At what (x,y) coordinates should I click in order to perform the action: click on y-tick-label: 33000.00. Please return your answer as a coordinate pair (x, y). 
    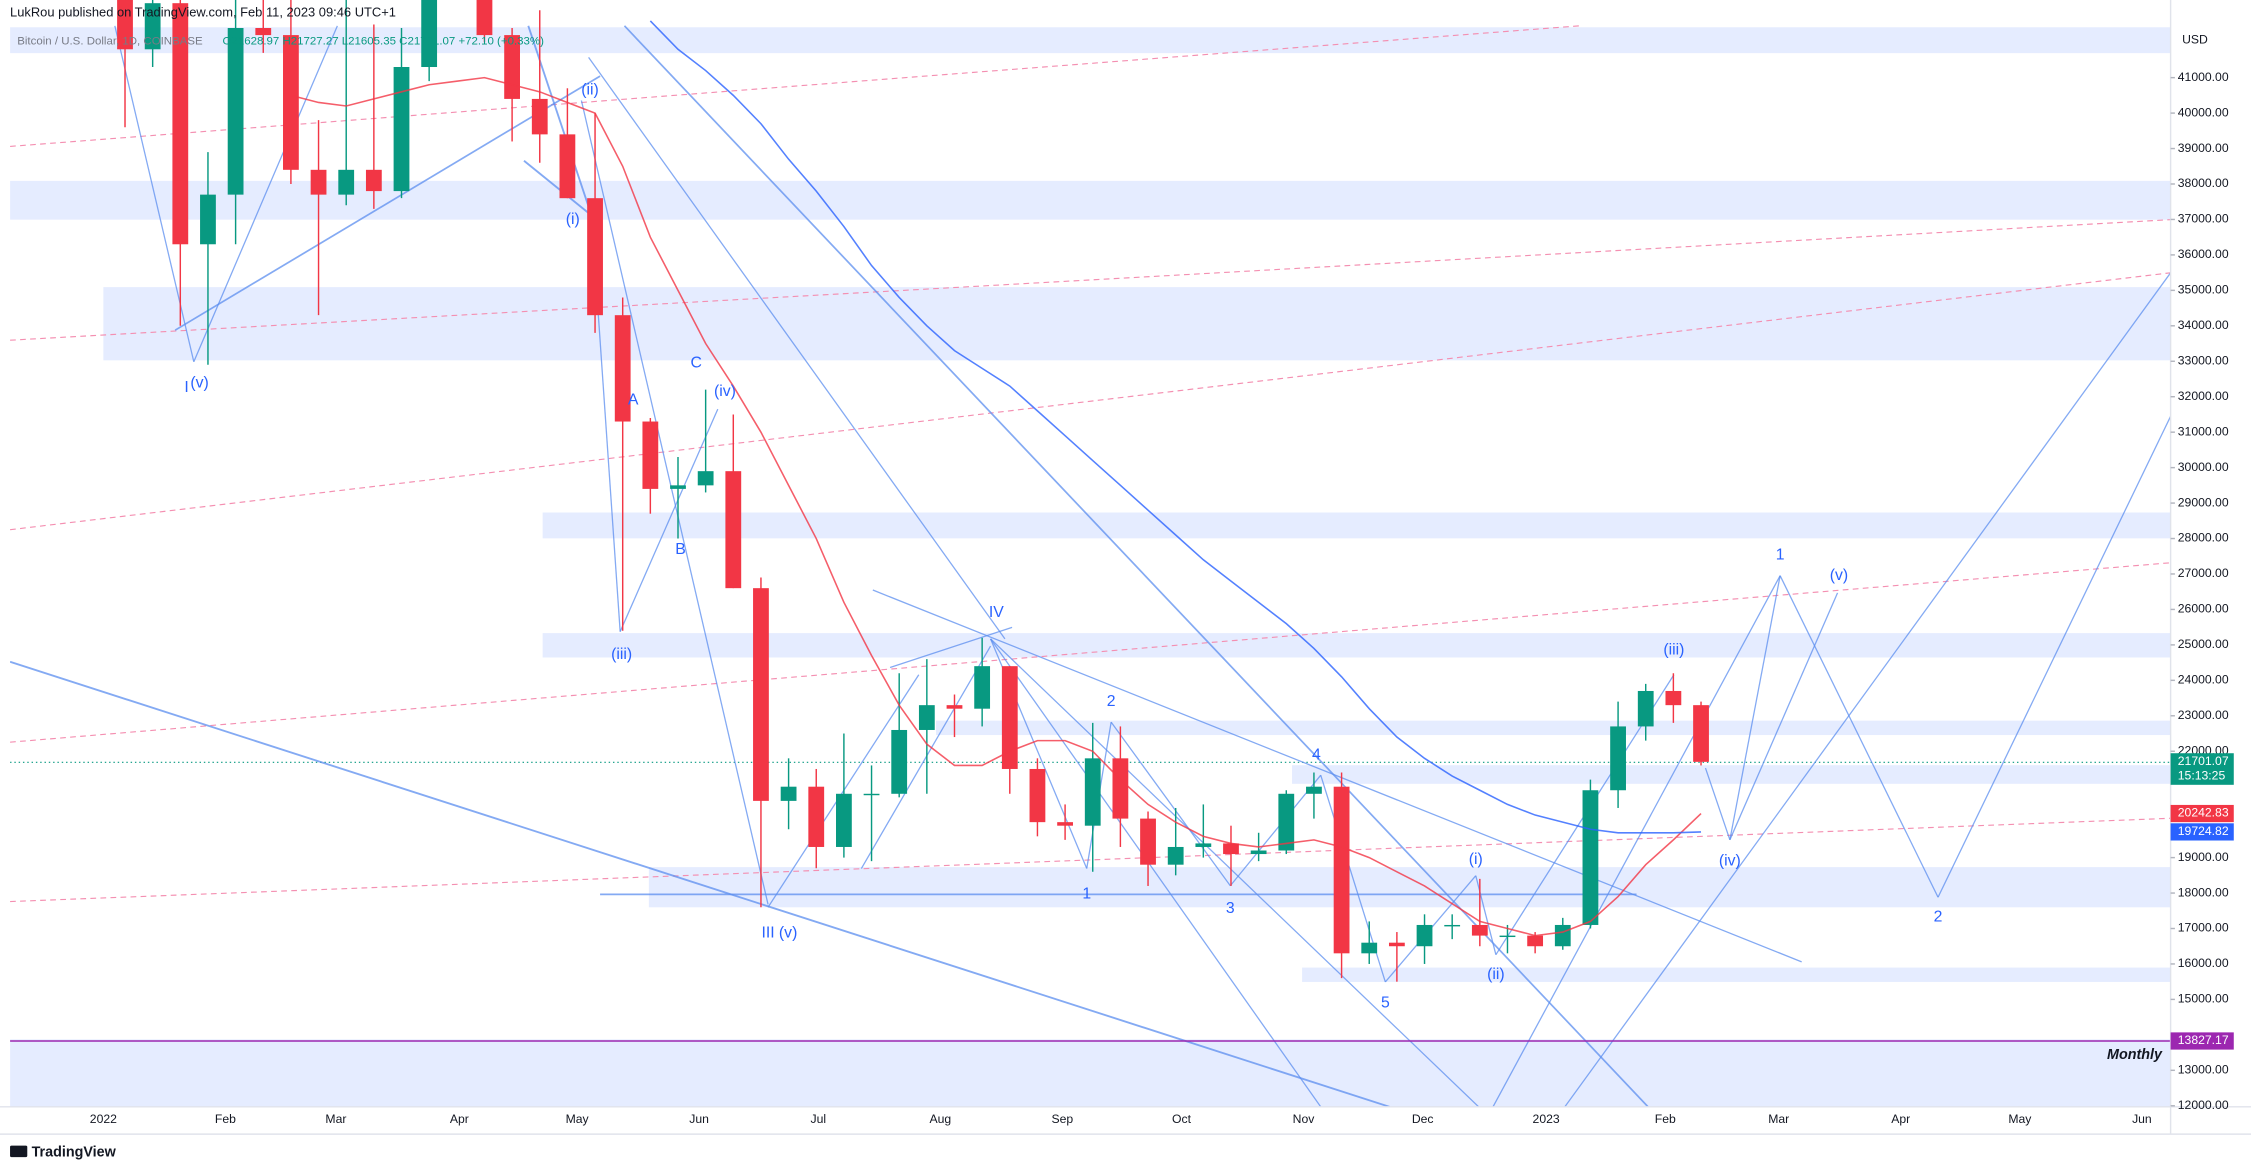
    Looking at the image, I should click on (2203, 360).